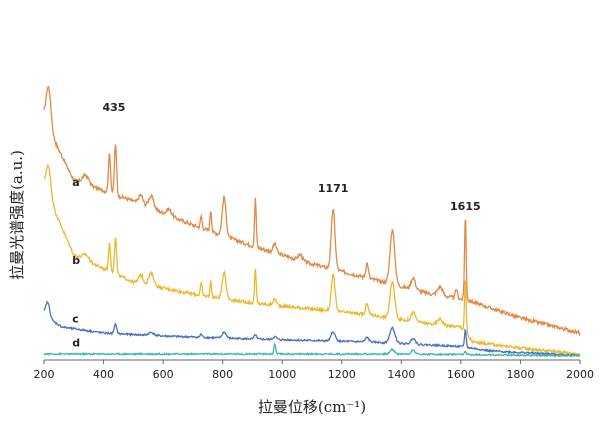  I want to click on x-tick-label: 1600, so click(461, 374).